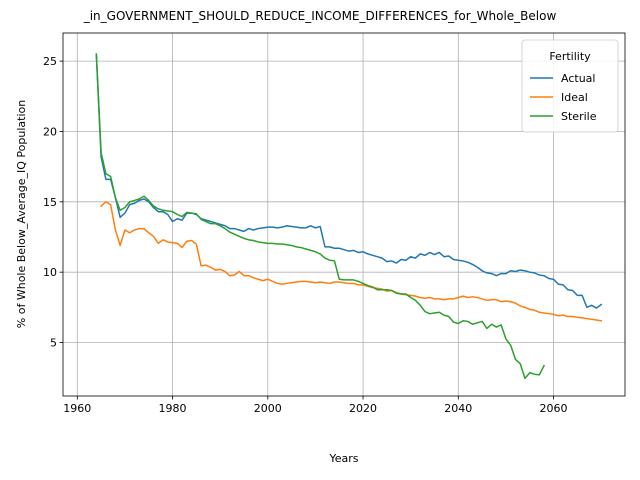  Describe the element at coordinates (458, 408) in the screenshot. I see `x-tick-label: 2040` at that location.